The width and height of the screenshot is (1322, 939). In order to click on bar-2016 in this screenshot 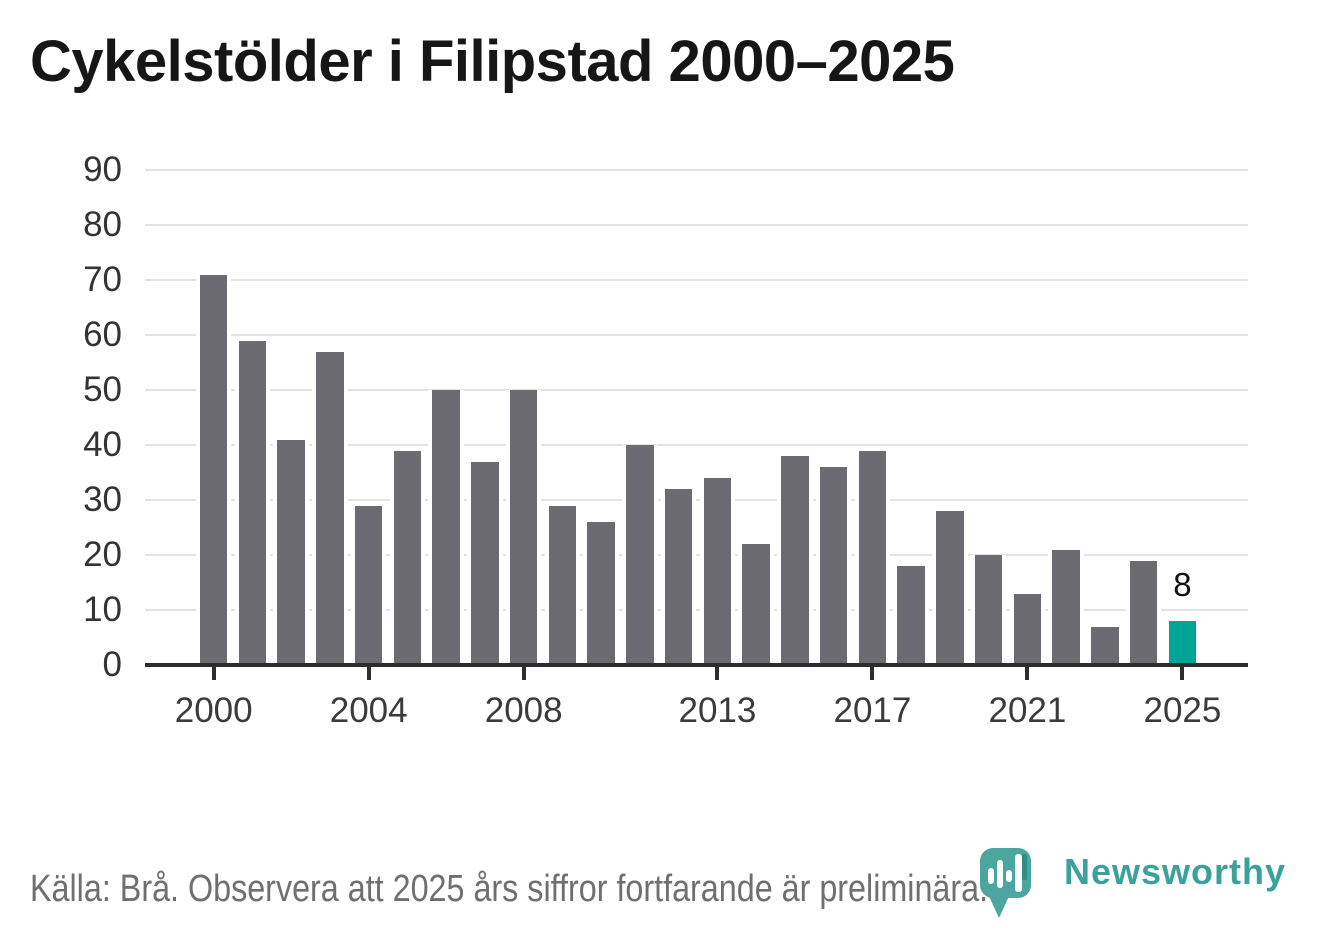, I will do `click(833, 566)`.